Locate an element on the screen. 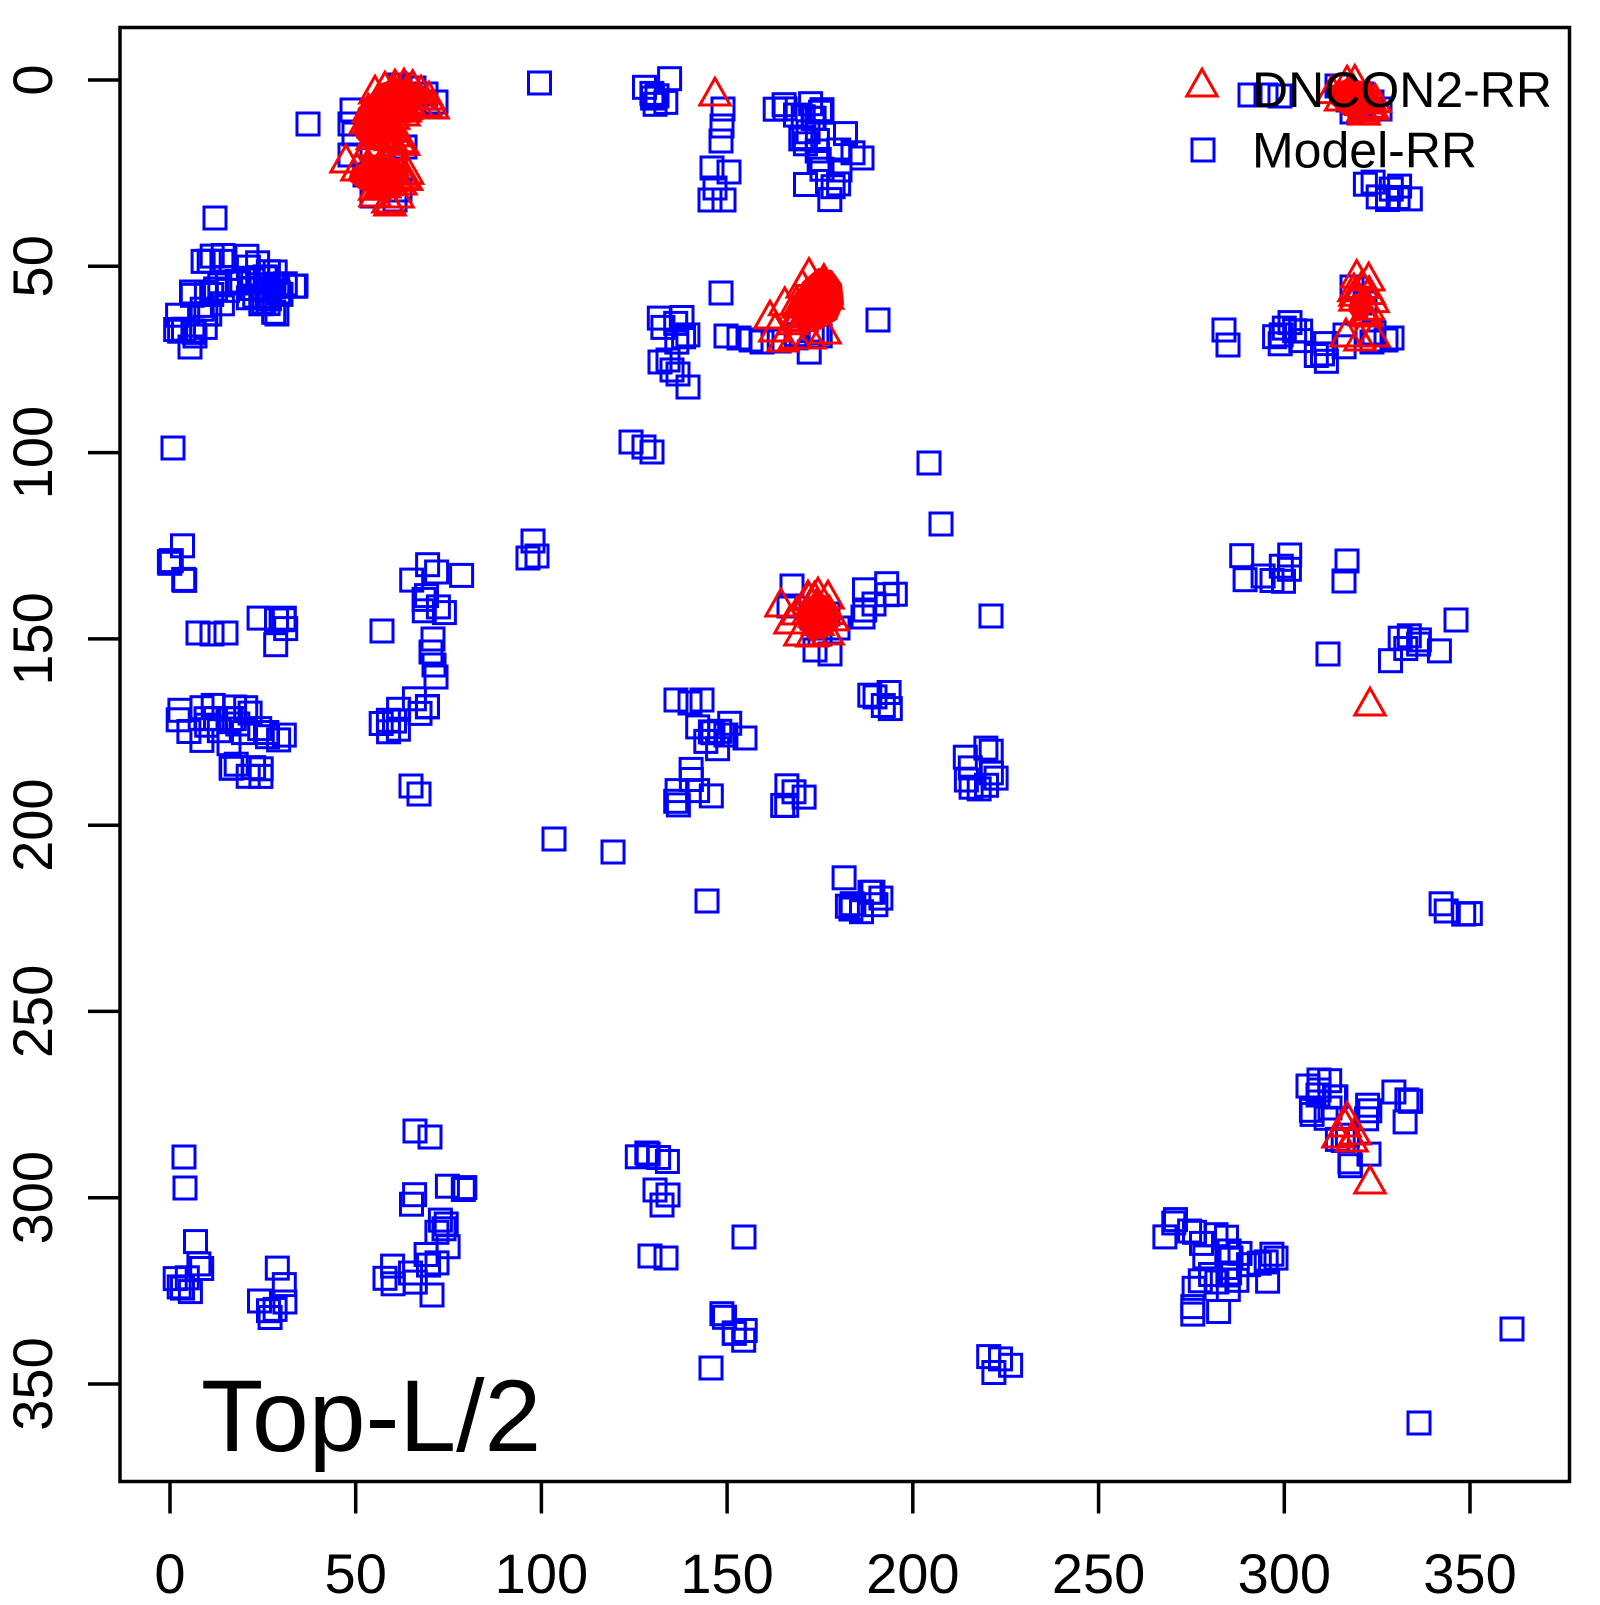 The image size is (1600, 1605). svg-text: Model-RR is located at coordinates (1364, 151).